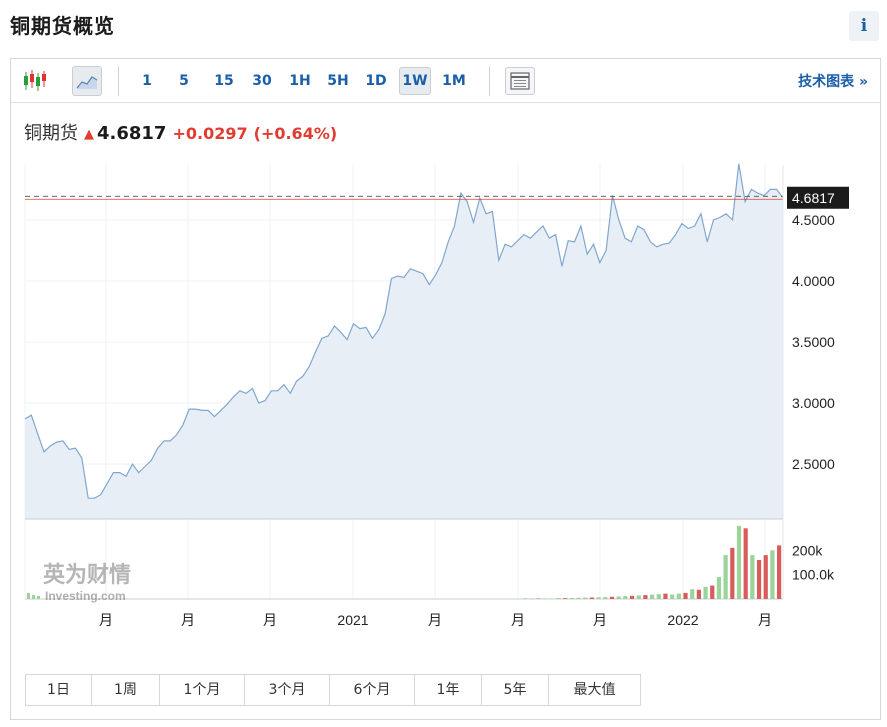  I want to click on watermark-text: Investing.com, so click(85, 596).